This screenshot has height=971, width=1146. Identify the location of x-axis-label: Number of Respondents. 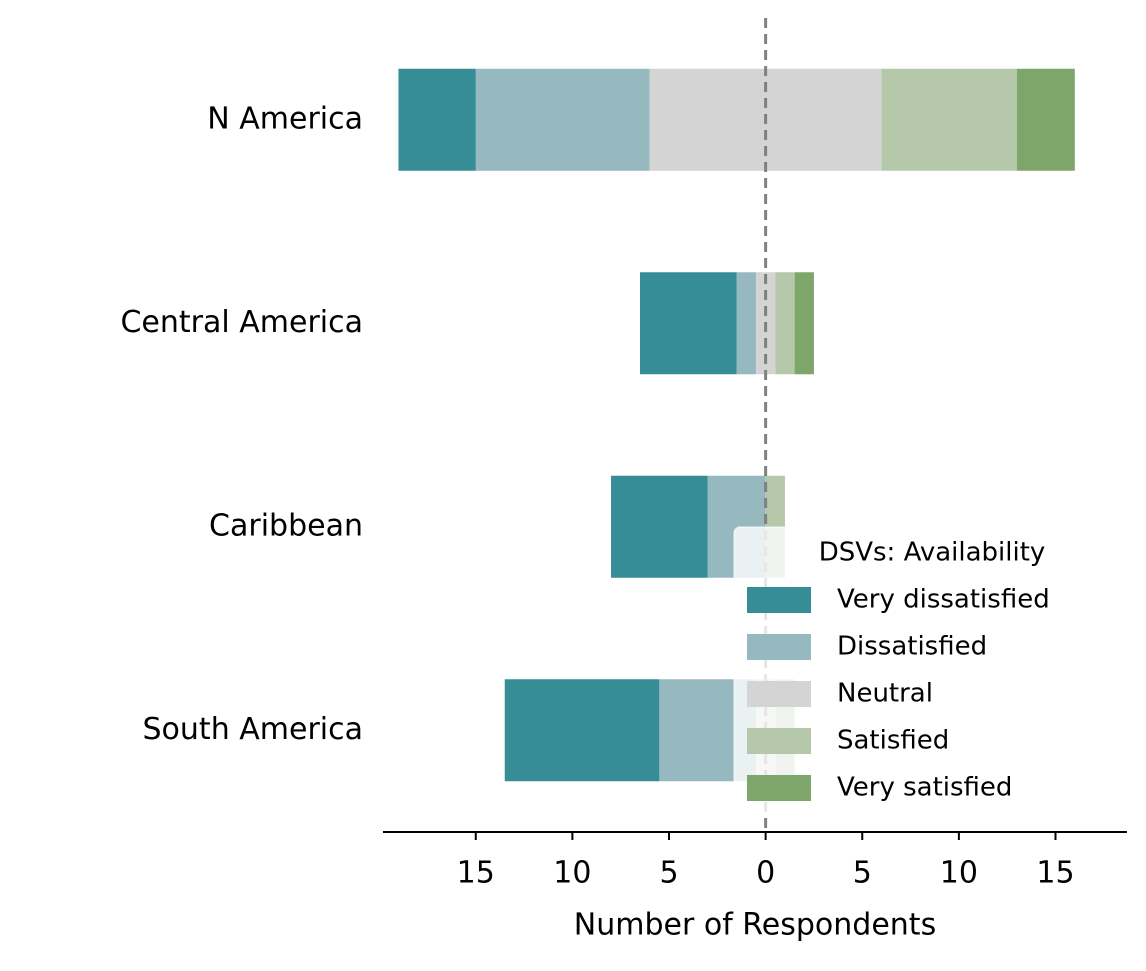
(755, 925).